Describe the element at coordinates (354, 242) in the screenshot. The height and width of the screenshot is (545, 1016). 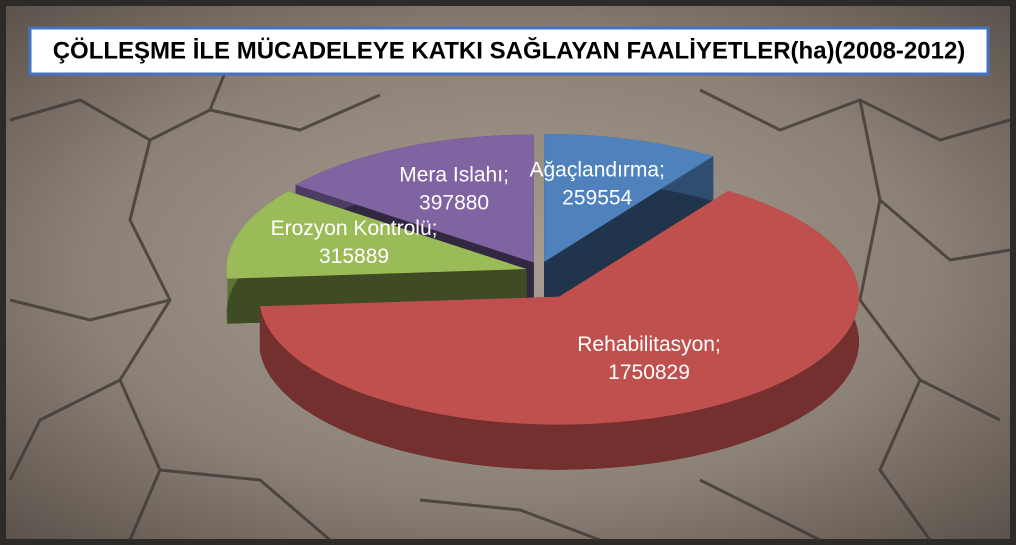
I see `data-label: Erozyon Kontrolü; 315889` at that location.